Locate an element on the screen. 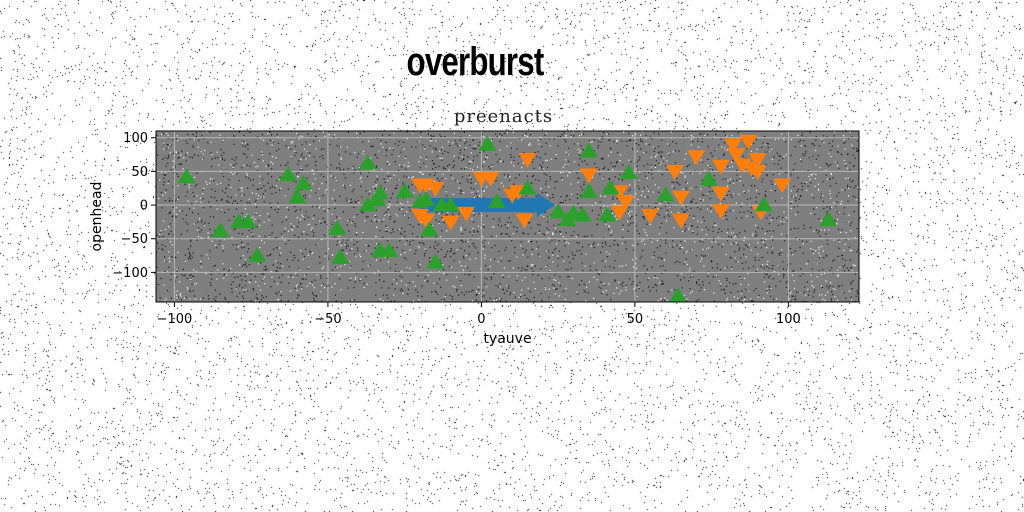 This screenshot has height=512, width=1024. chart-title: preenacts is located at coordinates (503, 116).